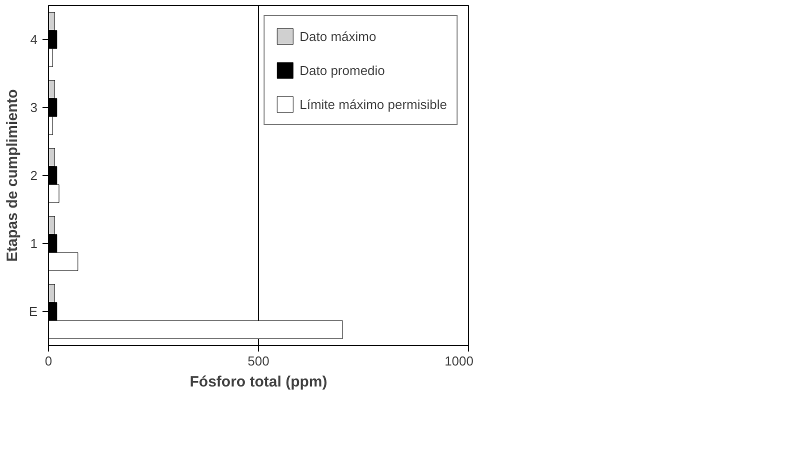  Describe the element at coordinates (34, 107) in the screenshot. I see `y-tick-label: 3` at that location.